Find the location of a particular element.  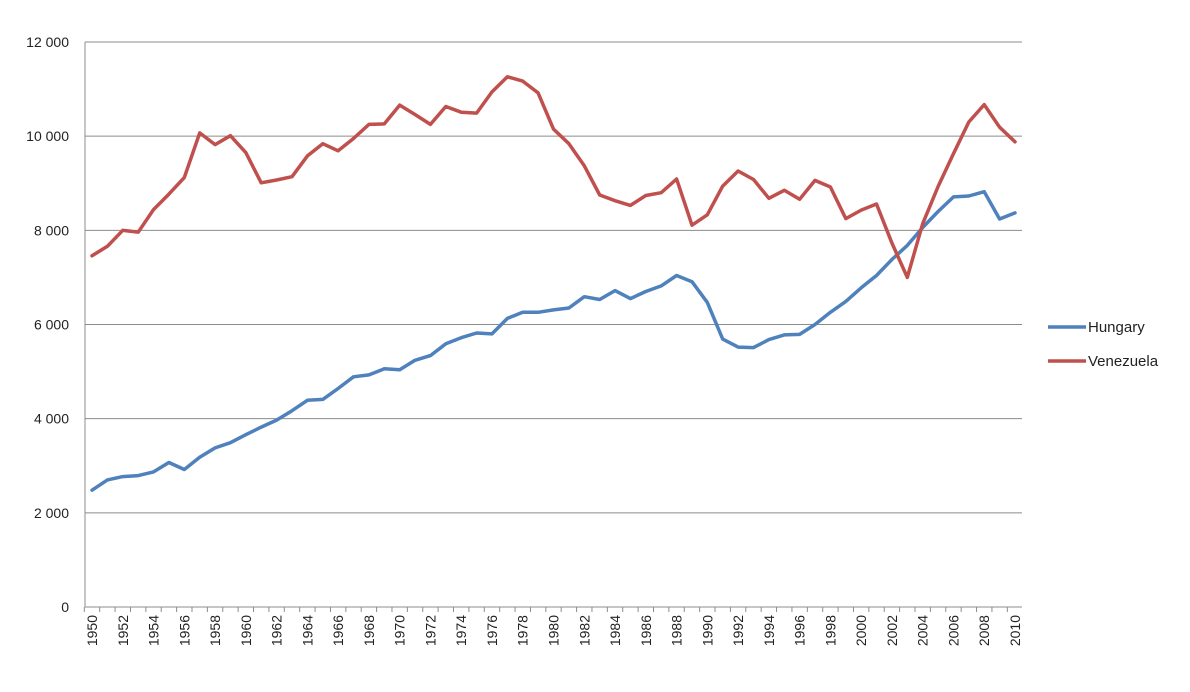

x-tick-label: 1984 is located at coordinates (615, 630).